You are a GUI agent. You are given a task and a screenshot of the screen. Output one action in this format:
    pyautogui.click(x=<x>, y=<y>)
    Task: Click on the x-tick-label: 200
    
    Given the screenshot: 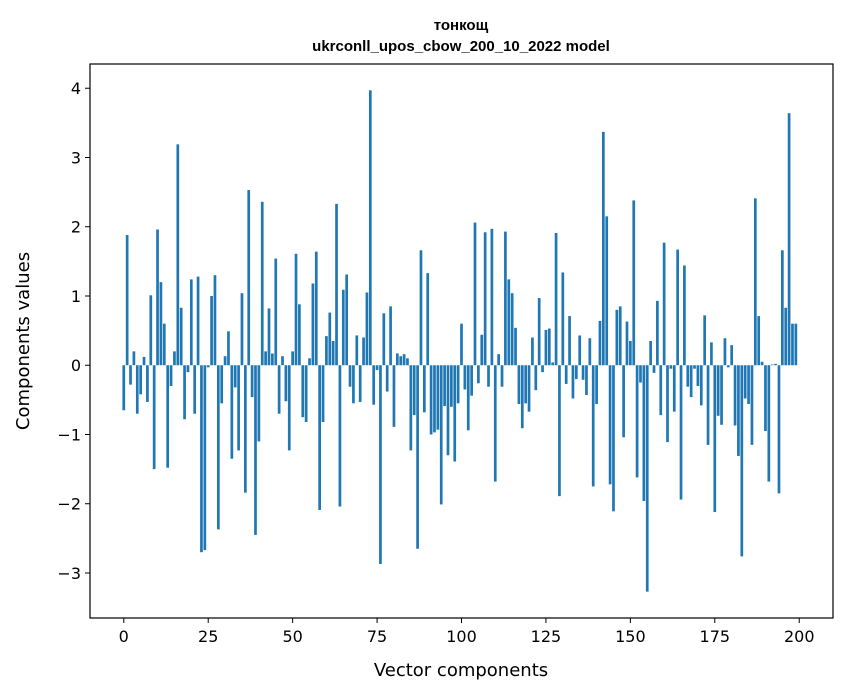 What is the action you would take?
    pyautogui.click(x=799, y=636)
    